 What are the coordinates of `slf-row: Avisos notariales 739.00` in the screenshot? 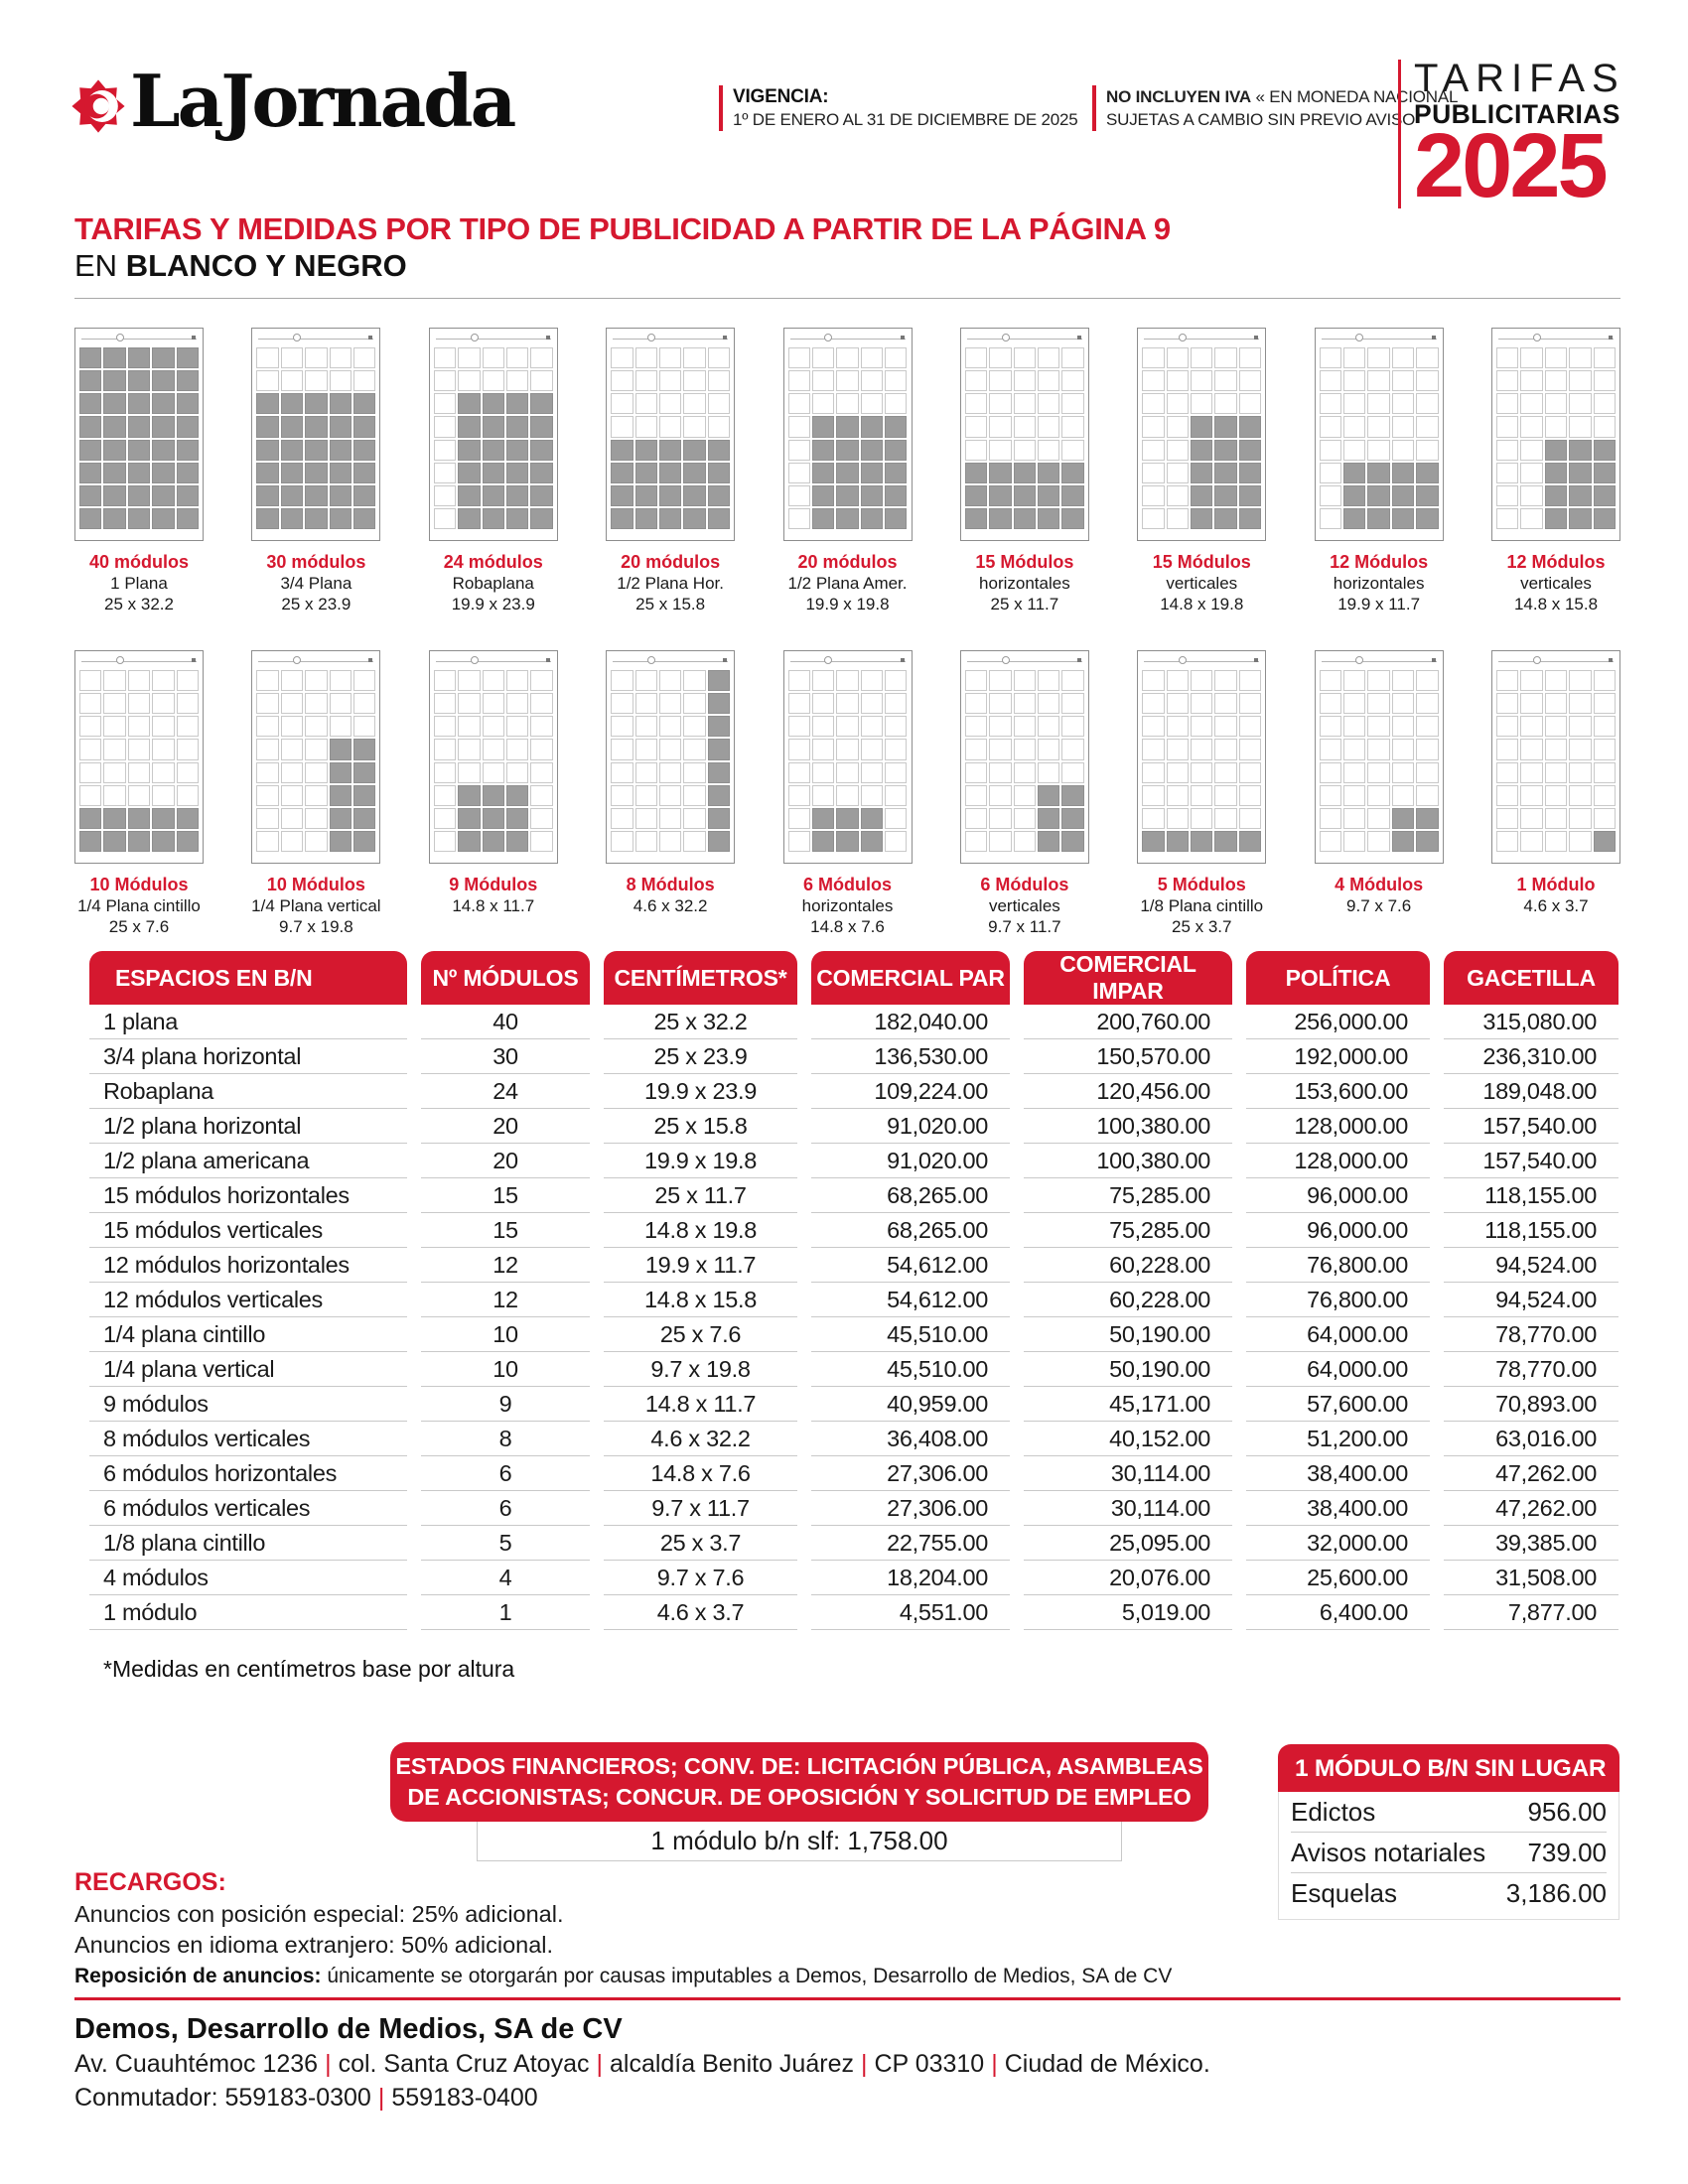 It's located at (1449, 1853).